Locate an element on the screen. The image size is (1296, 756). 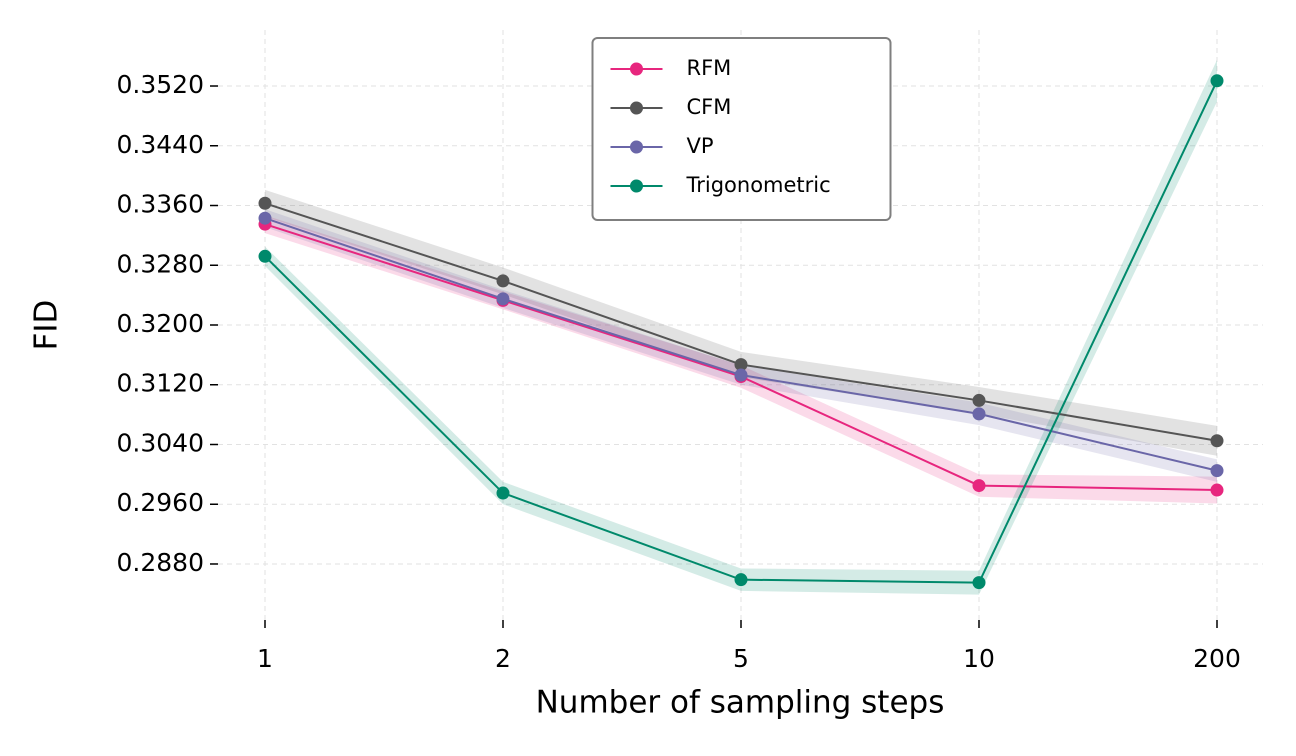
y-tick-label: 0.2880 is located at coordinates (160, 562).